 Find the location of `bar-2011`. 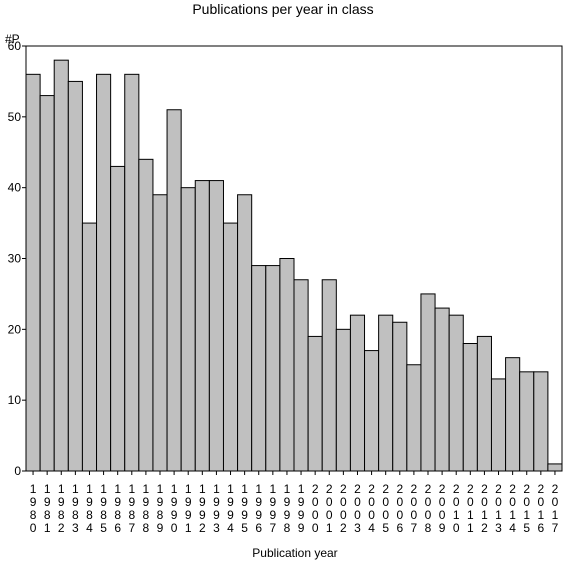

bar-2011 is located at coordinates (470, 407).